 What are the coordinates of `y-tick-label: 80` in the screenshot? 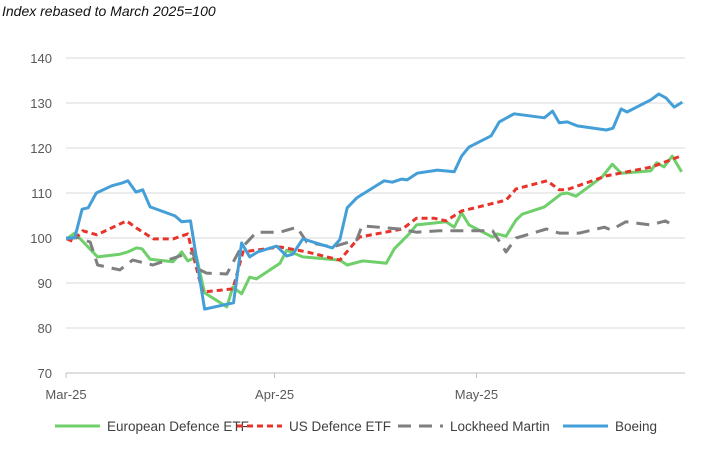 It's located at (45, 328).